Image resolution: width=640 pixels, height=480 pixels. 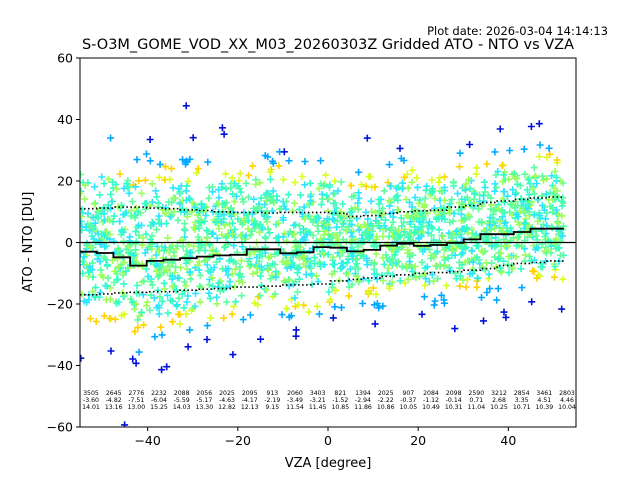 What do you see at coordinates (114, 400) in the screenshot?
I see `bin-stat-mean: -4.82` at bounding box center [114, 400].